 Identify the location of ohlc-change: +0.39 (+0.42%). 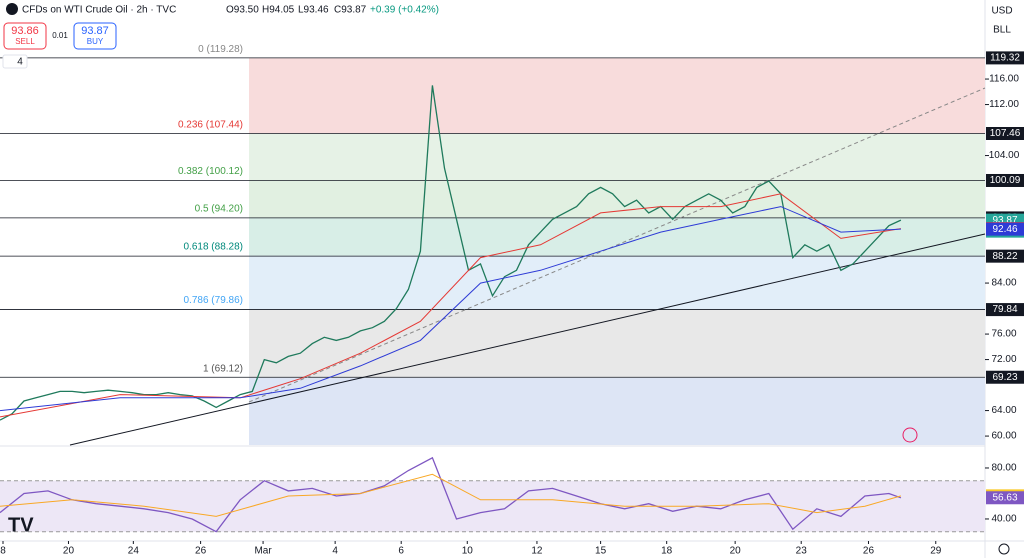
(404, 10).